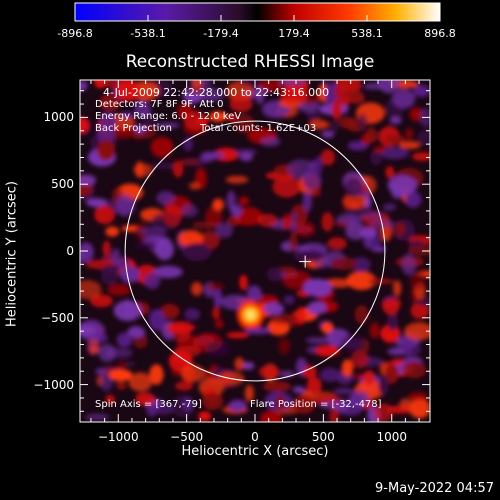 The width and height of the screenshot is (500, 500). I want to click on spin-axis-marker, so click(305, 261).